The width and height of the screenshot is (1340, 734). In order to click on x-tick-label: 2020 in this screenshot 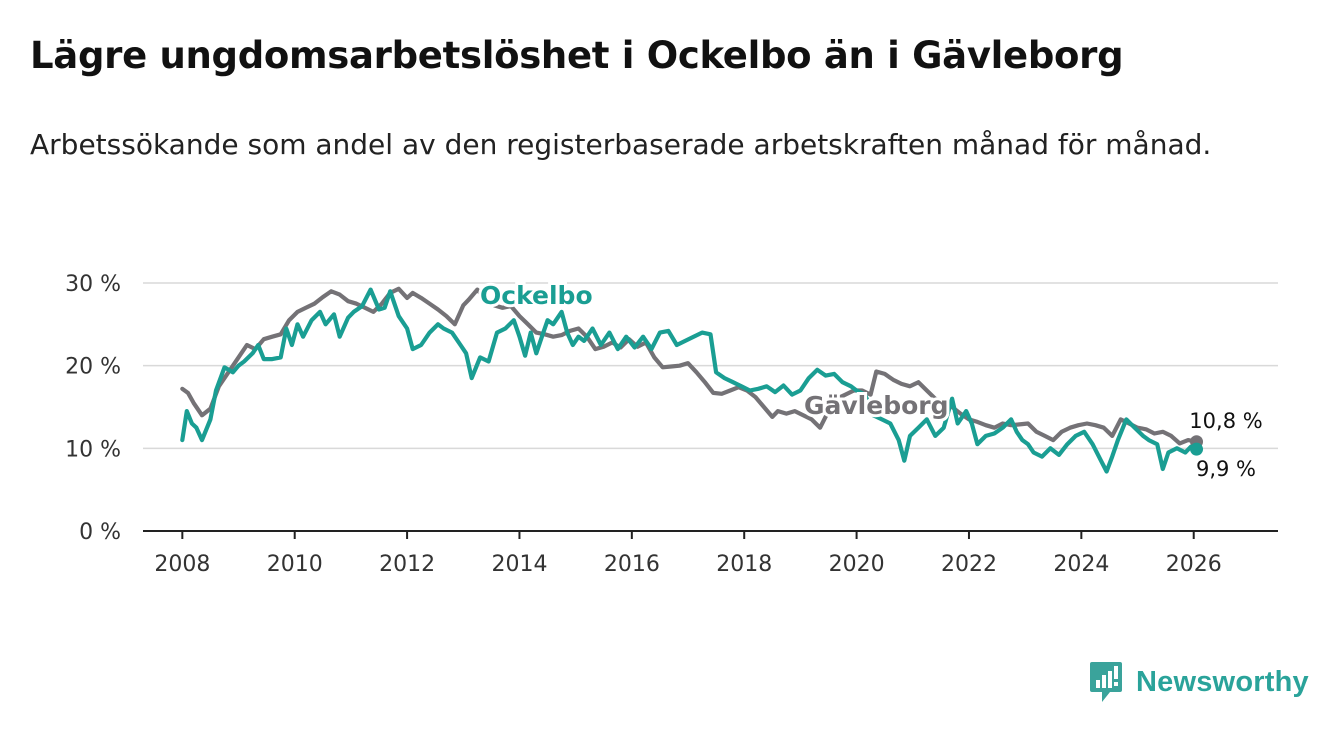, I will do `click(857, 564)`.